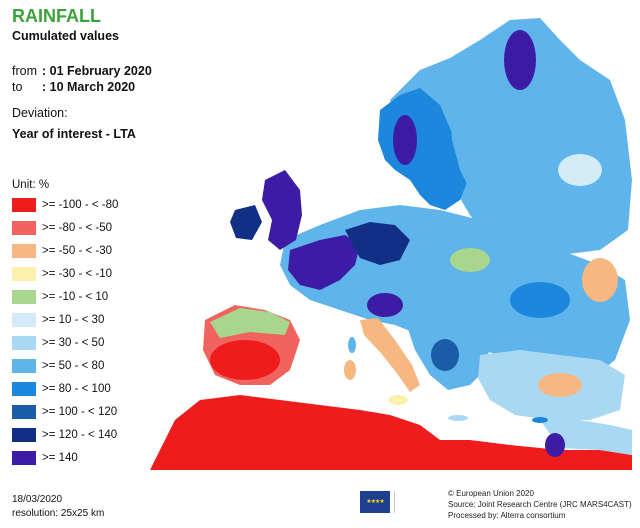 This screenshot has height=528, width=640. I want to click on ec-logo-text-icon, so click(409, 502).